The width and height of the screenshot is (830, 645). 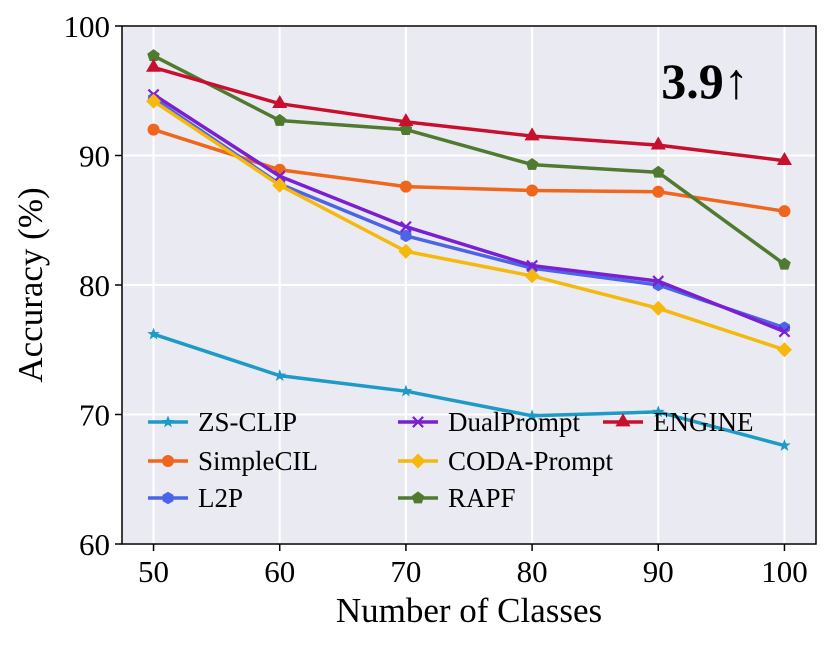 I want to click on legend-item-simplecil: SimpleCIL, so click(x=233, y=461).